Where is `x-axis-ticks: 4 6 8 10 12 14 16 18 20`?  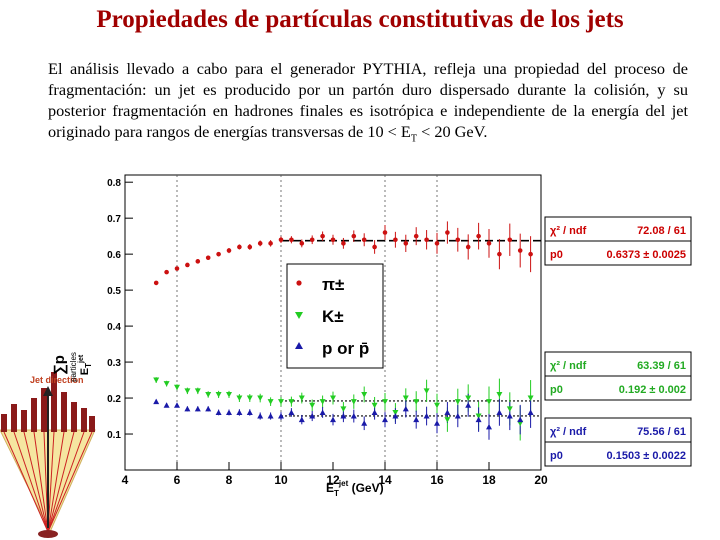
x-axis-ticks: 4 6 8 10 12 14 16 18 20 is located at coordinates (335, 474).